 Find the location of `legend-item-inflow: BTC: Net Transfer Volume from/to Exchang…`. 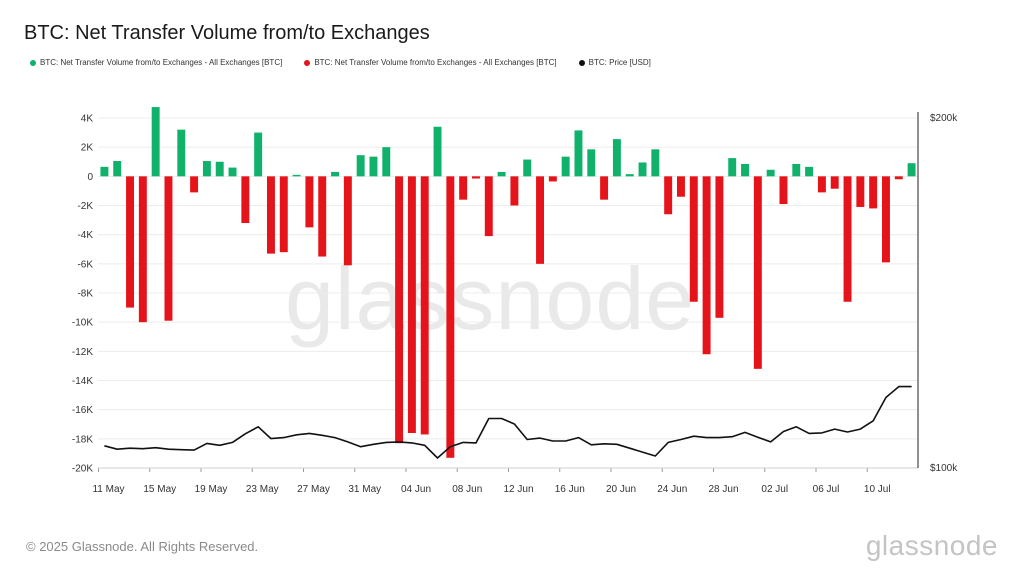

legend-item-inflow: BTC: Net Transfer Volume from/to Exchang… is located at coordinates (156, 62).